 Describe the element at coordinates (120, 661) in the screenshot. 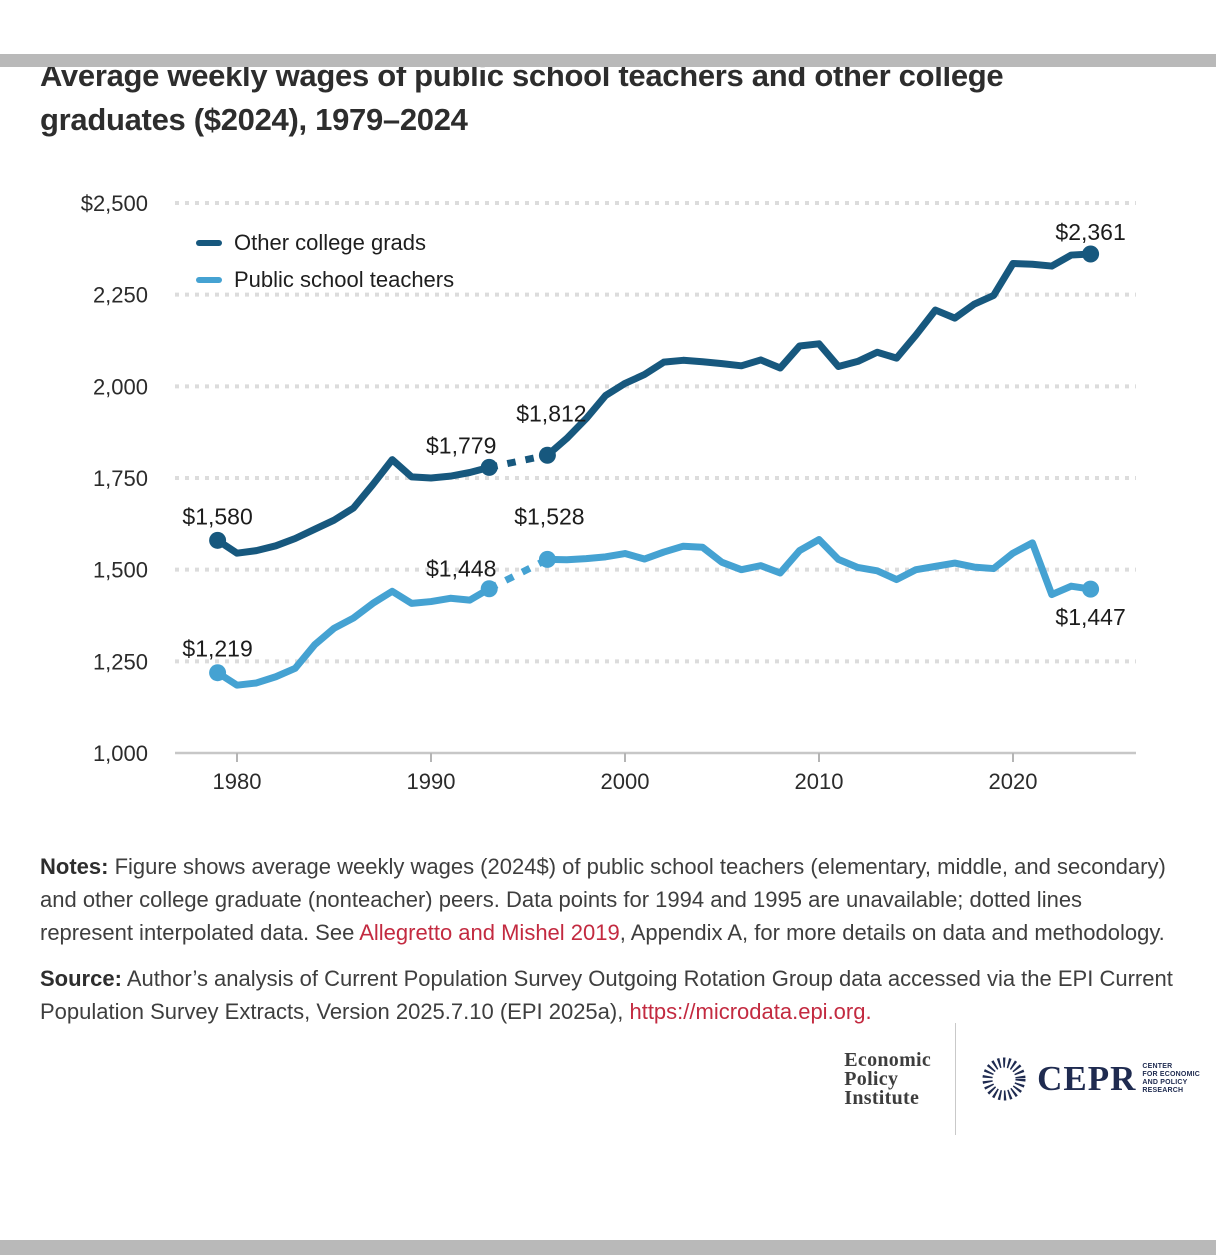

I see `svg-text: 1,250` at that location.